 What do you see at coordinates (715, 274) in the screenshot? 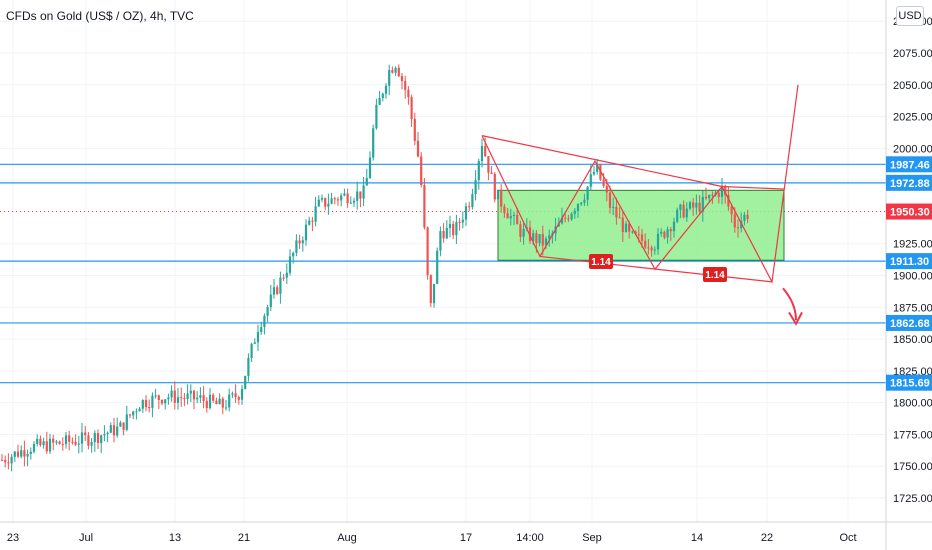
I see `ratio-label-bg` at bounding box center [715, 274].